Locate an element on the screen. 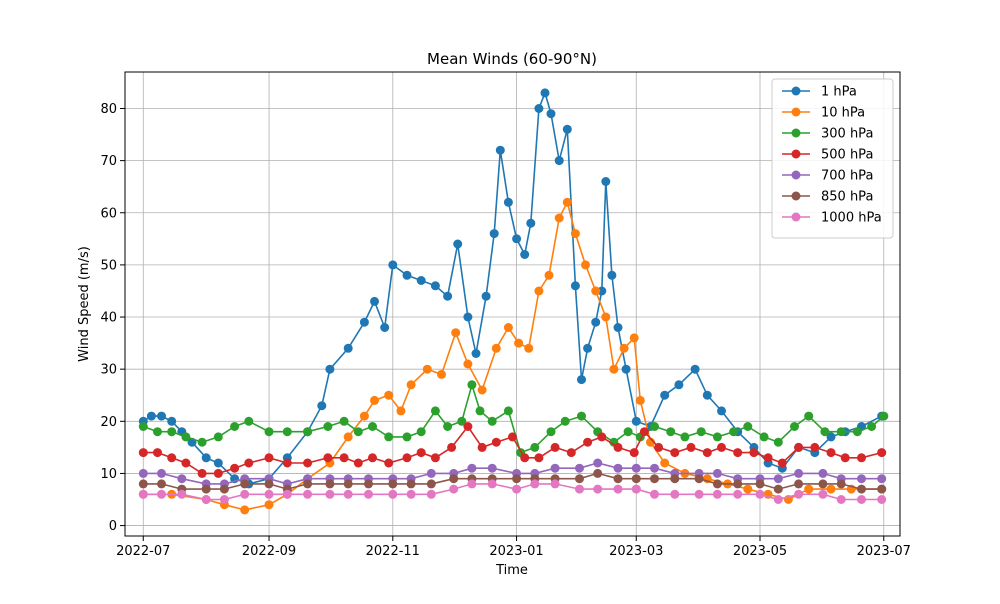 This screenshot has height=604, width=1000. legend-label-10-hpa: 10 hPa is located at coordinates (843, 113).